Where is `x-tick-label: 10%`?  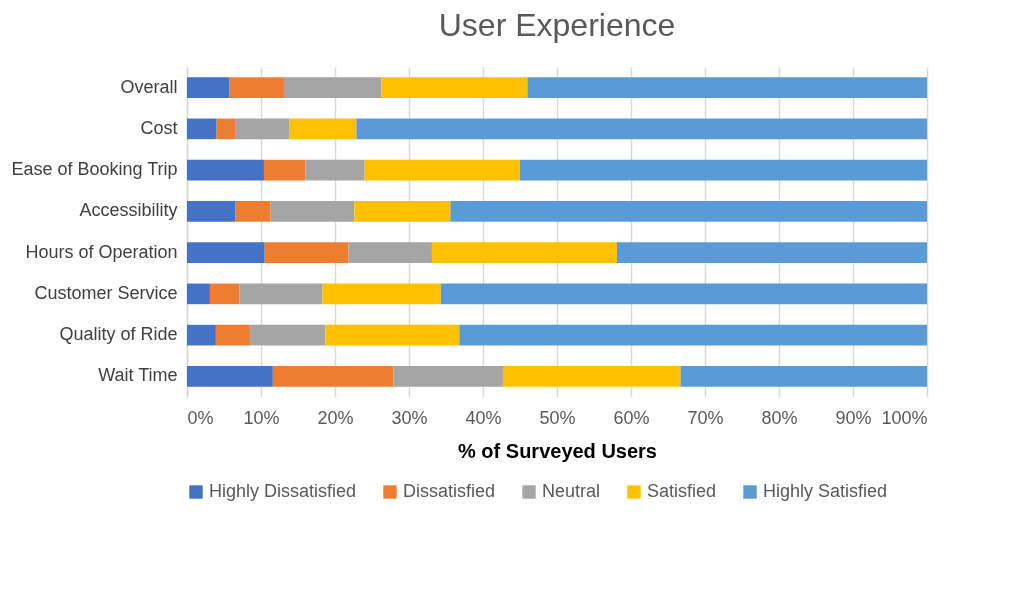
x-tick-label: 10% is located at coordinates (261, 417).